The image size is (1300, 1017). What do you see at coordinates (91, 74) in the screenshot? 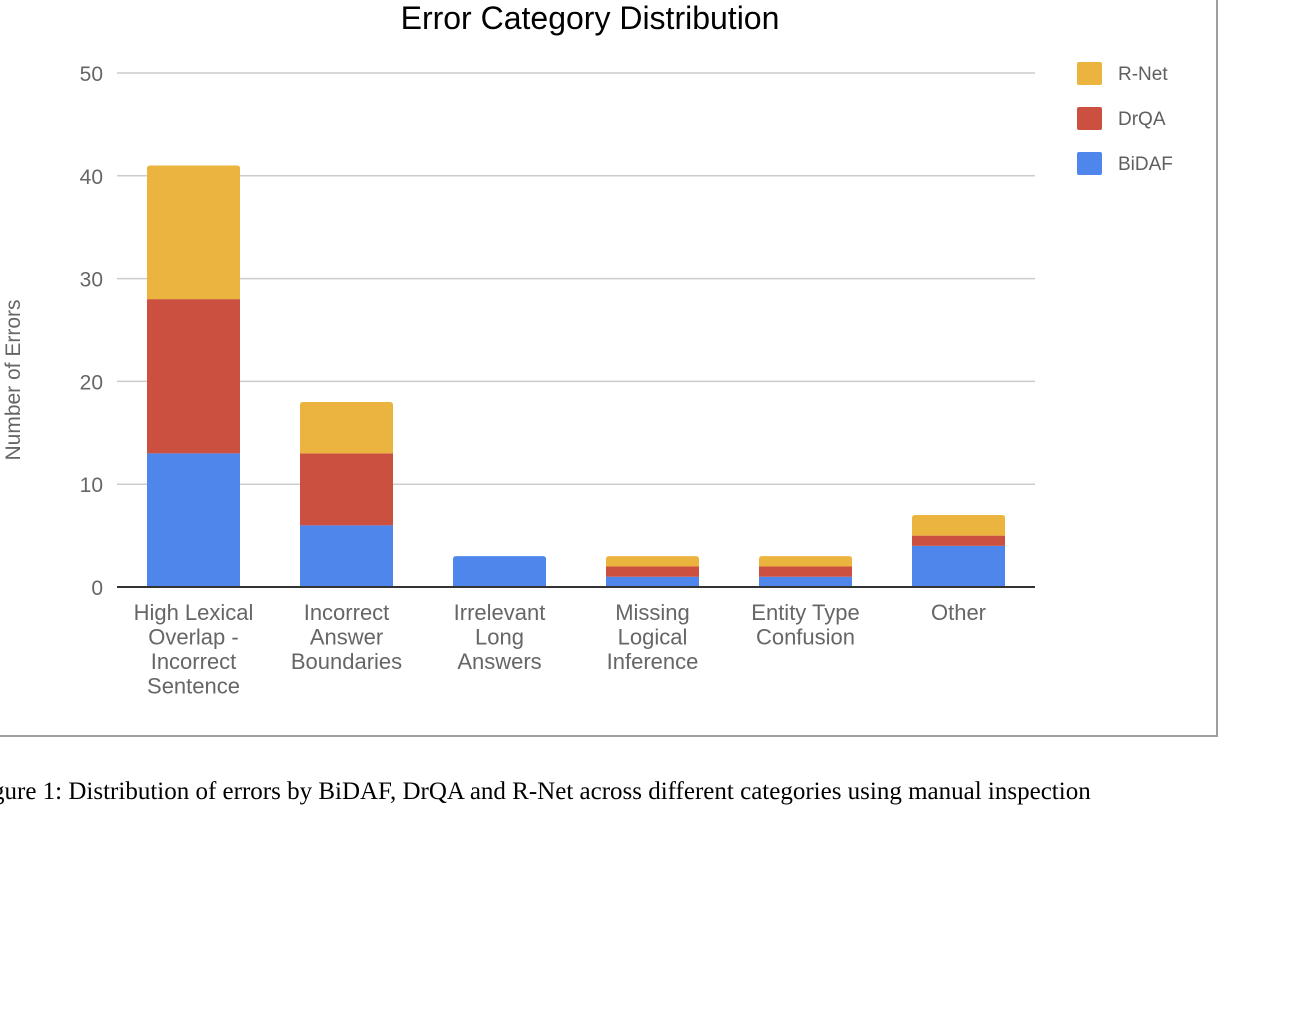
I see `y-tick-label: 50` at bounding box center [91, 74].